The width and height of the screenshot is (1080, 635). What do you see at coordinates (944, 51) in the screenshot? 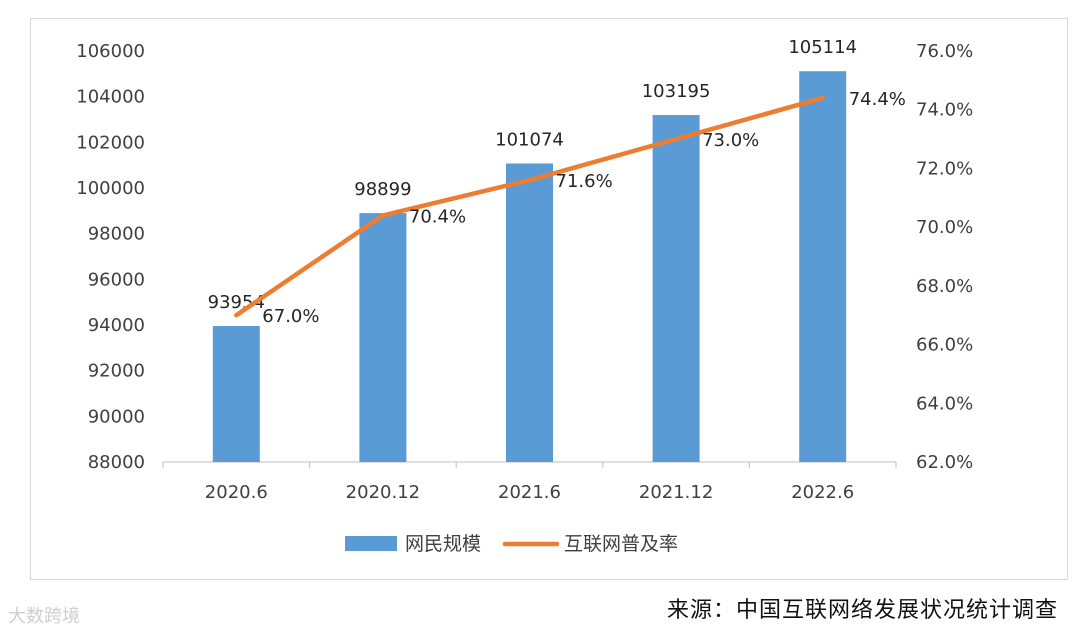
I see `right-tick-label: 76.0%` at bounding box center [944, 51].